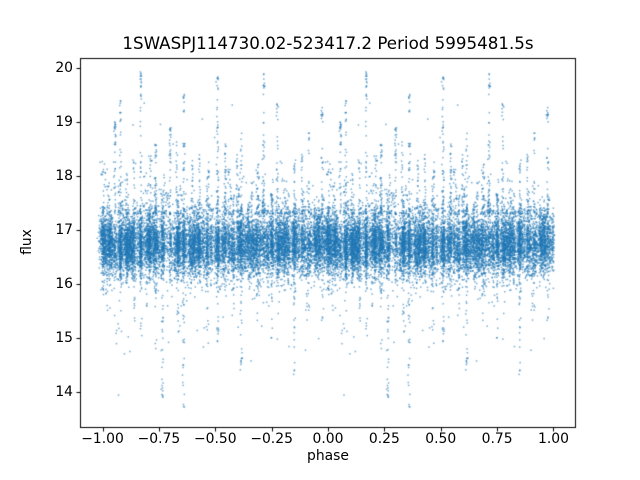  What do you see at coordinates (384, 439) in the screenshot?
I see `x-tick-label: 0.25` at bounding box center [384, 439].